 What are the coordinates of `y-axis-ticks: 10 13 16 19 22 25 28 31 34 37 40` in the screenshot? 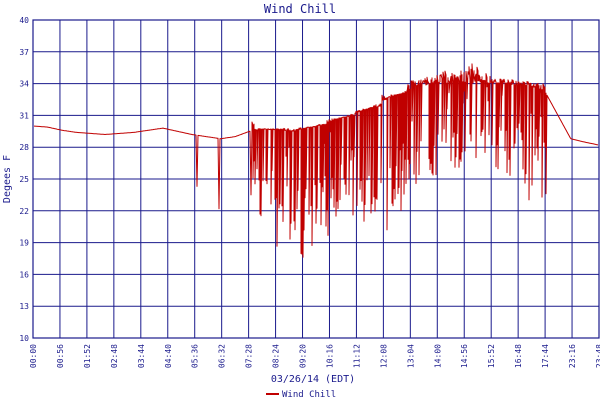 It's located at (24, 179).